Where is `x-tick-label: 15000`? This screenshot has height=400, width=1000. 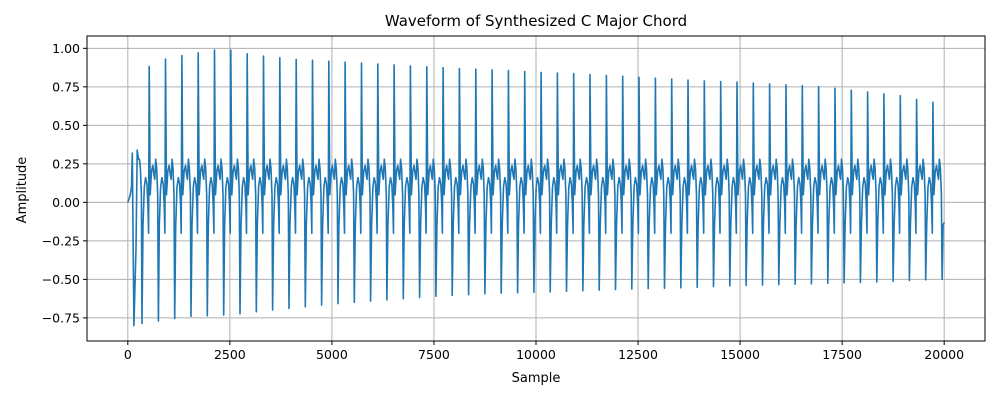
x-tick-label: 15000 is located at coordinates (740, 354).